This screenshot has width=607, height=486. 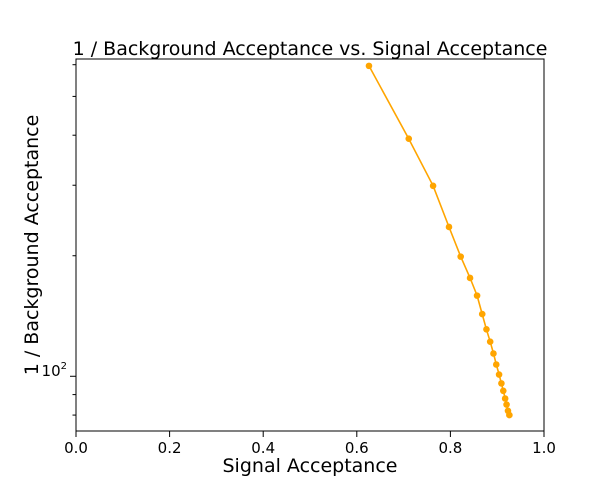 What do you see at coordinates (76, 448) in the screenshot?
I see `x-tick-label: 0.0` at bounding box center [76, 448].